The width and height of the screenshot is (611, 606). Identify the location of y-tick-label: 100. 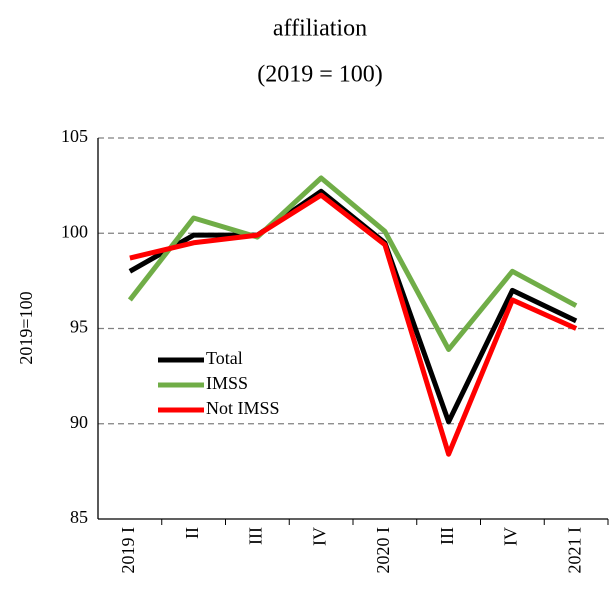
(74, 231).